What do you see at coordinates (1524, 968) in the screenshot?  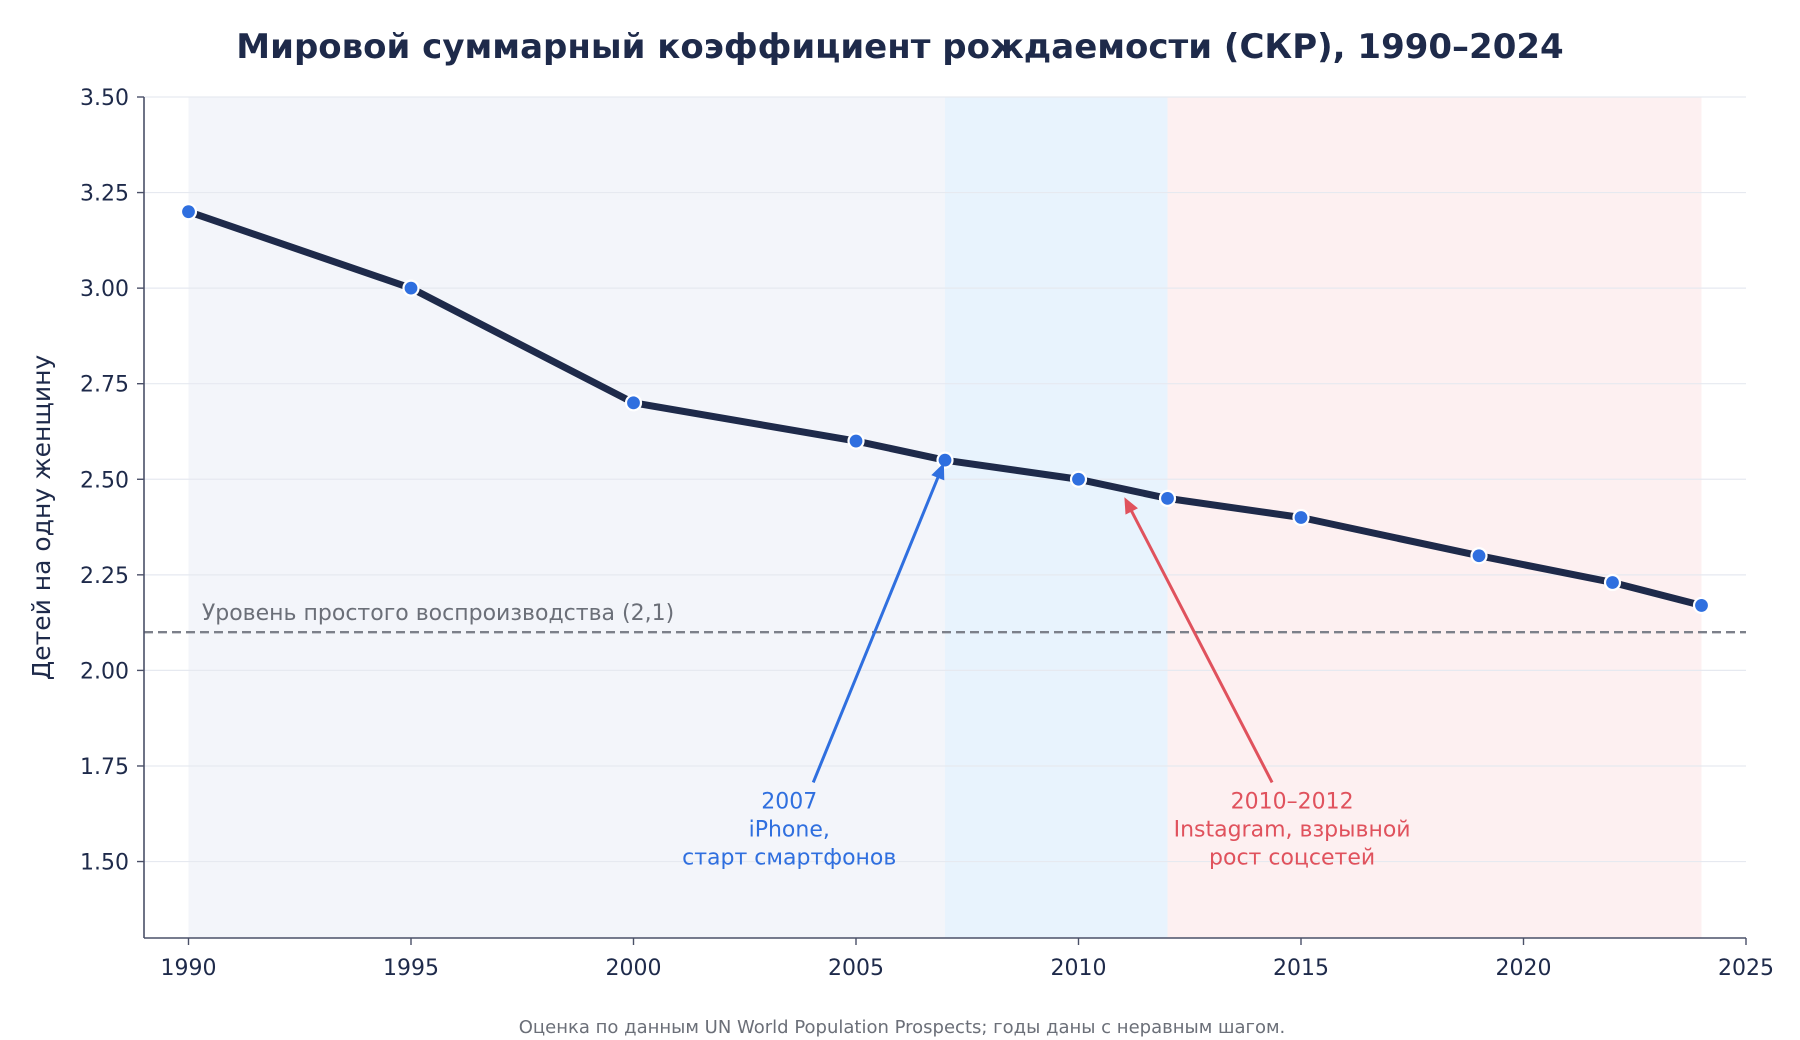 I see `x-tick-label: 2020` at bounding box center [1524, 968].